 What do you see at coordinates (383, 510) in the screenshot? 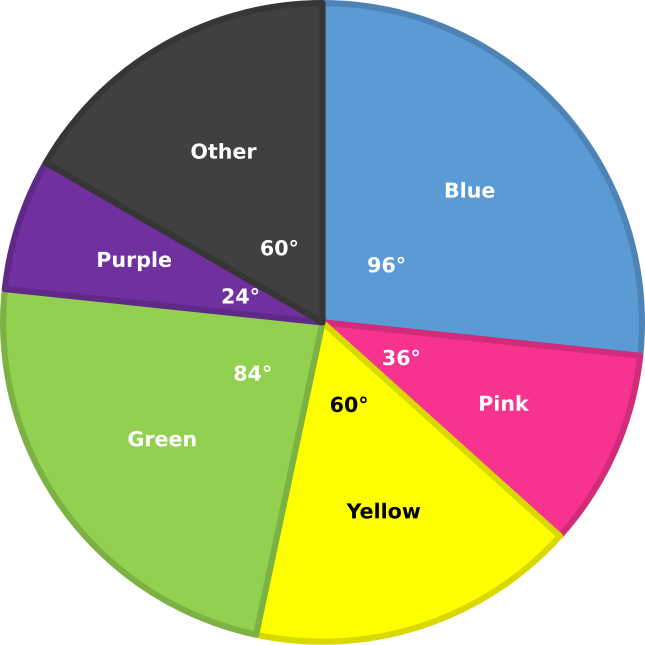
I see `slice-label: Yellow` at bounding box center [383, 510].